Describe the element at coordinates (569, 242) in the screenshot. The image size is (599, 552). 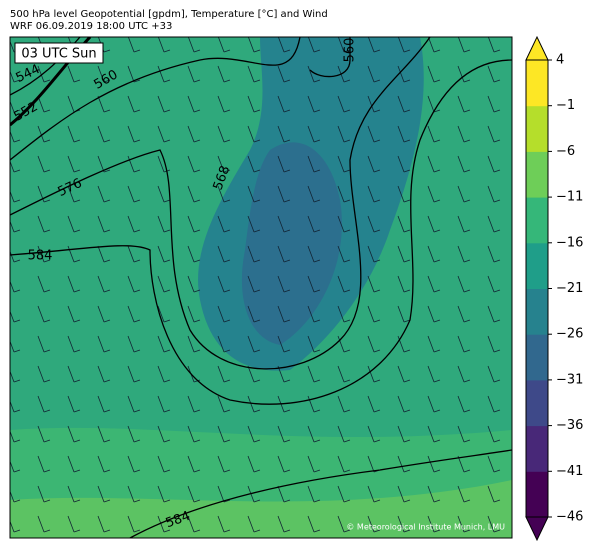
I see `colorbar-tick-label: −16` at that location.